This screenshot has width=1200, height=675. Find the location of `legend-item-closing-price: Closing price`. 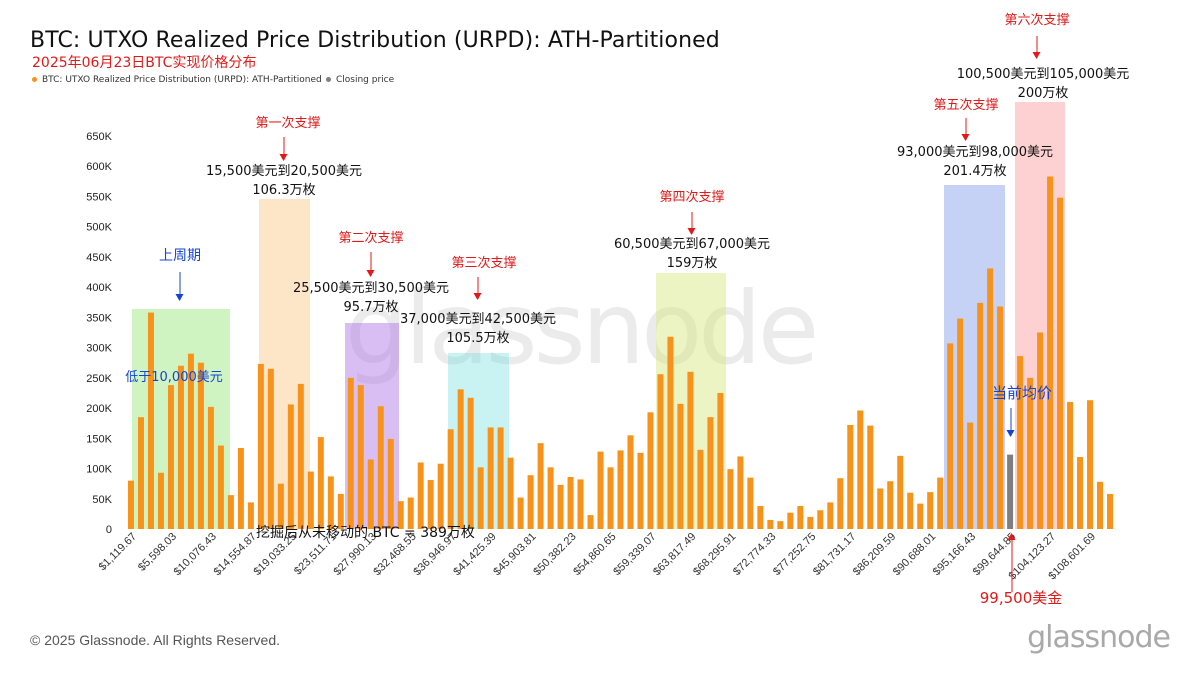

legend-item-closing-price: Closing price is located at coordinates (360, 80).